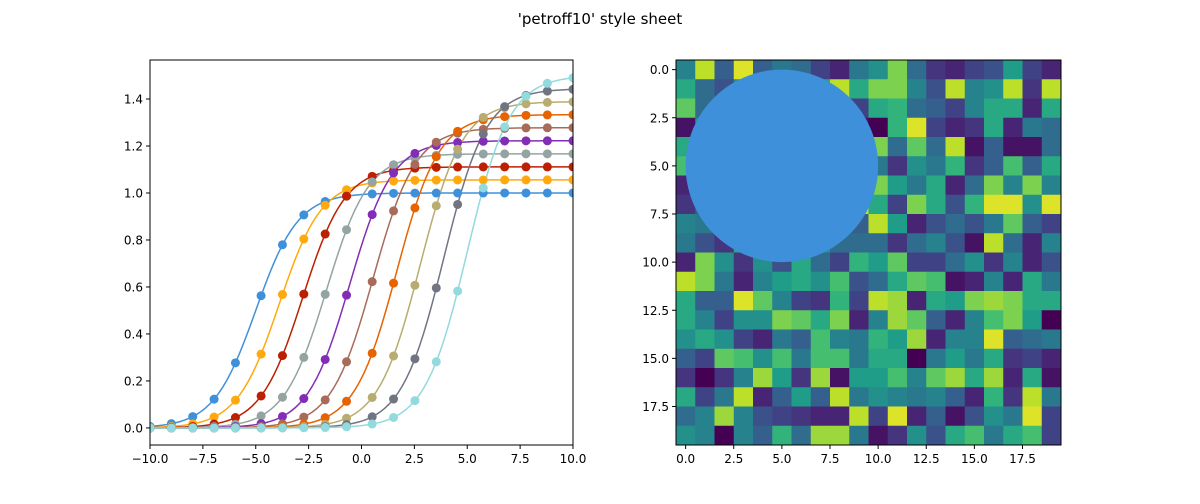 The image size is (1200, 504). What do you see at coordinates (394, 211) in the screenshot?
I see `series-5-marker` at bounding box center [394, 211].